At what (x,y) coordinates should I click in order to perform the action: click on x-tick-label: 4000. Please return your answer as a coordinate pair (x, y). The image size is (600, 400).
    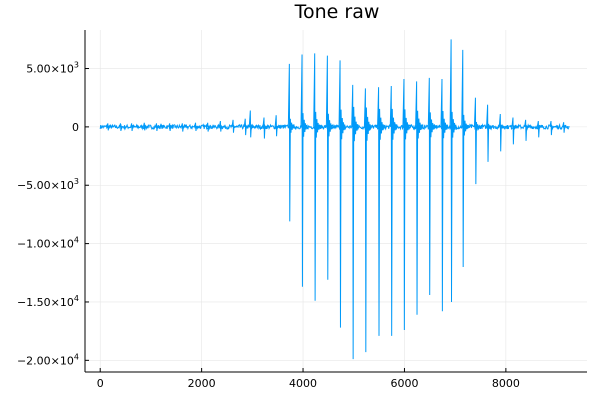
    Looking at the image, I should click on (303, 383).